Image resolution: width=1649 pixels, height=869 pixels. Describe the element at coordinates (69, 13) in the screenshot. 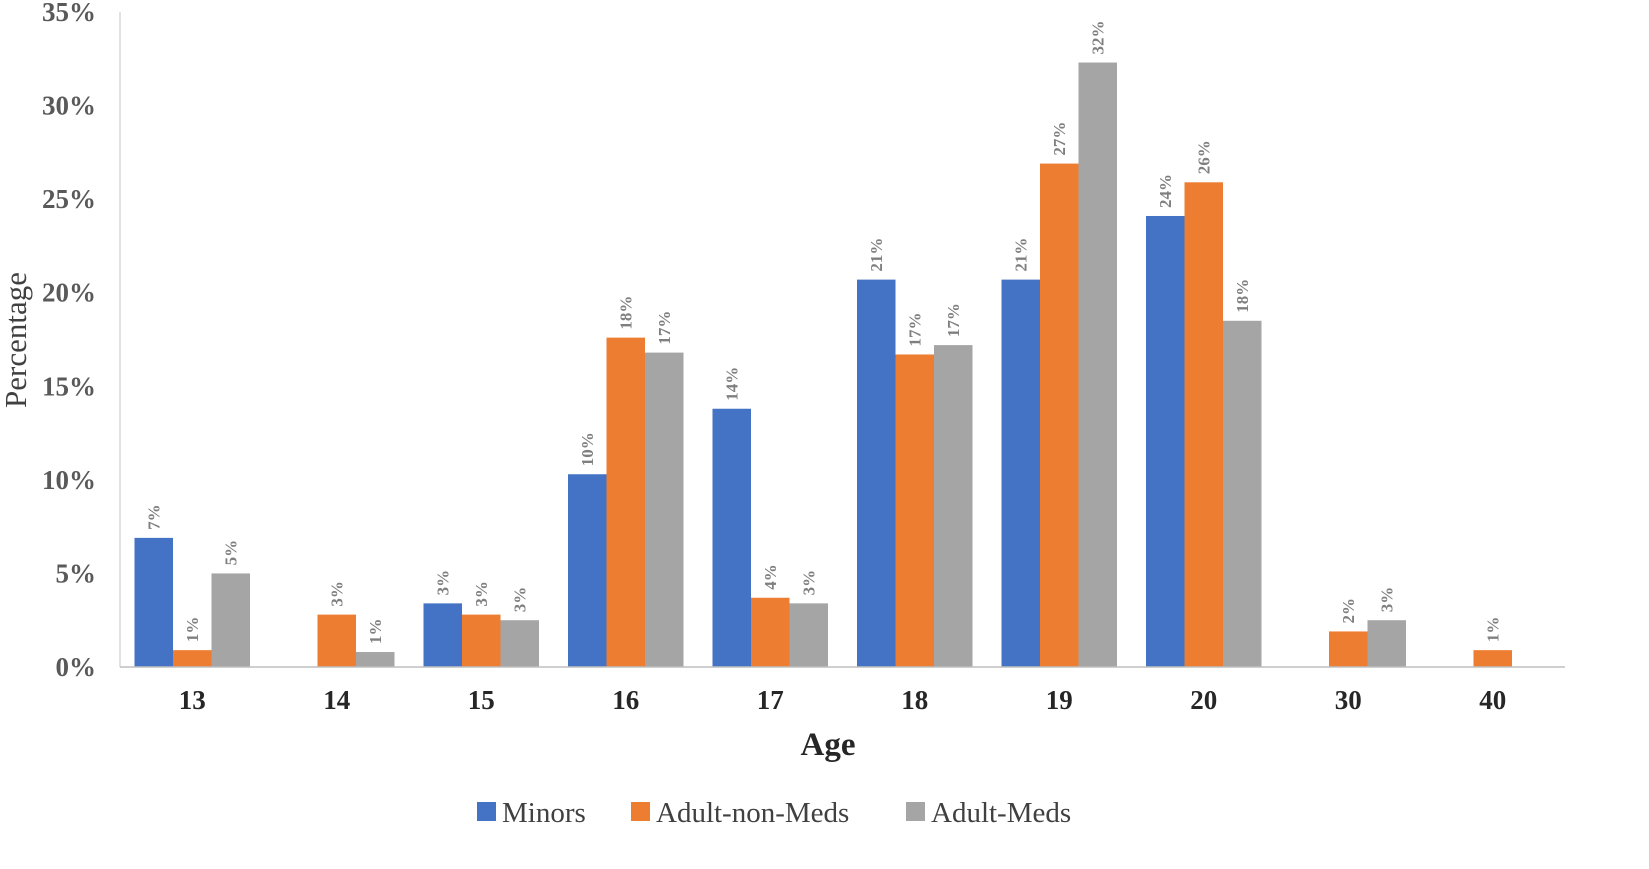

I see `y-tick-label: 35%` at that location.